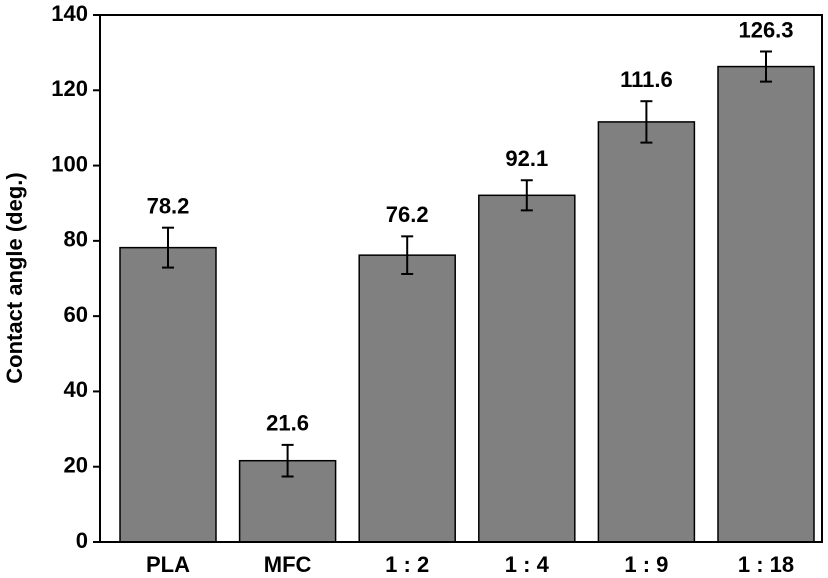 Image resolution: width=828 pixels, height=578 pixels. What do you see at coordinates (646, 79) in the screenshot?
I see `value-label: 111.6` at bounding box center [646, 79].